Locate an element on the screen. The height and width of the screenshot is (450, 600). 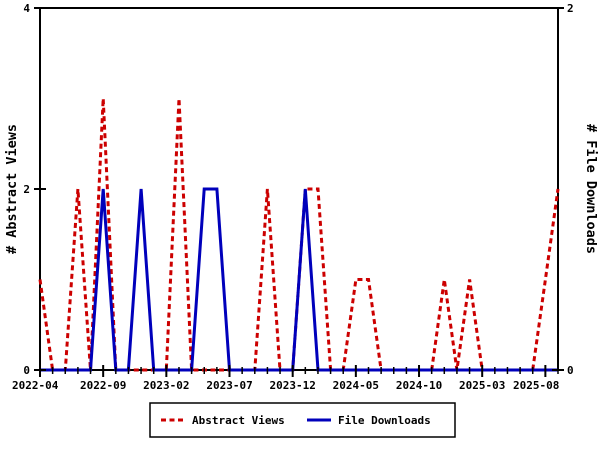
x-tick-label: 2024-10 is located at coordinates (419, 385).